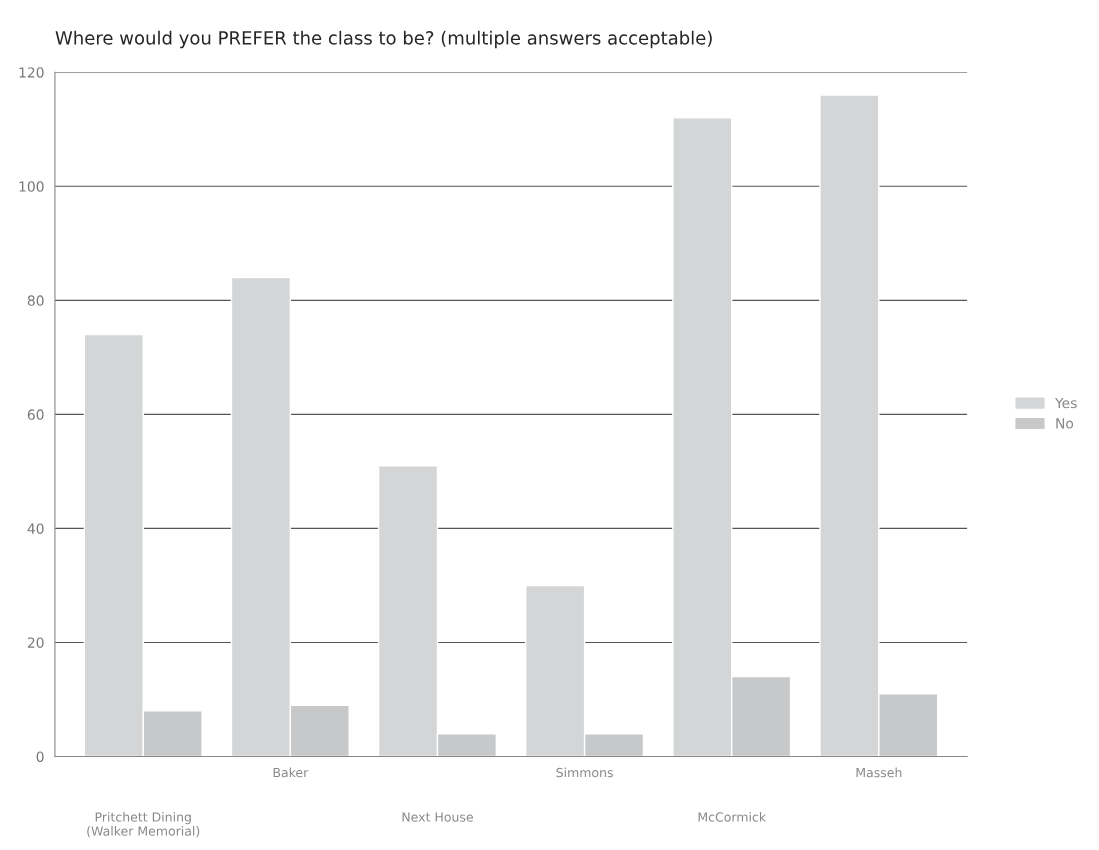  I want to click on y-tick-label: 100, so click(31, 186).